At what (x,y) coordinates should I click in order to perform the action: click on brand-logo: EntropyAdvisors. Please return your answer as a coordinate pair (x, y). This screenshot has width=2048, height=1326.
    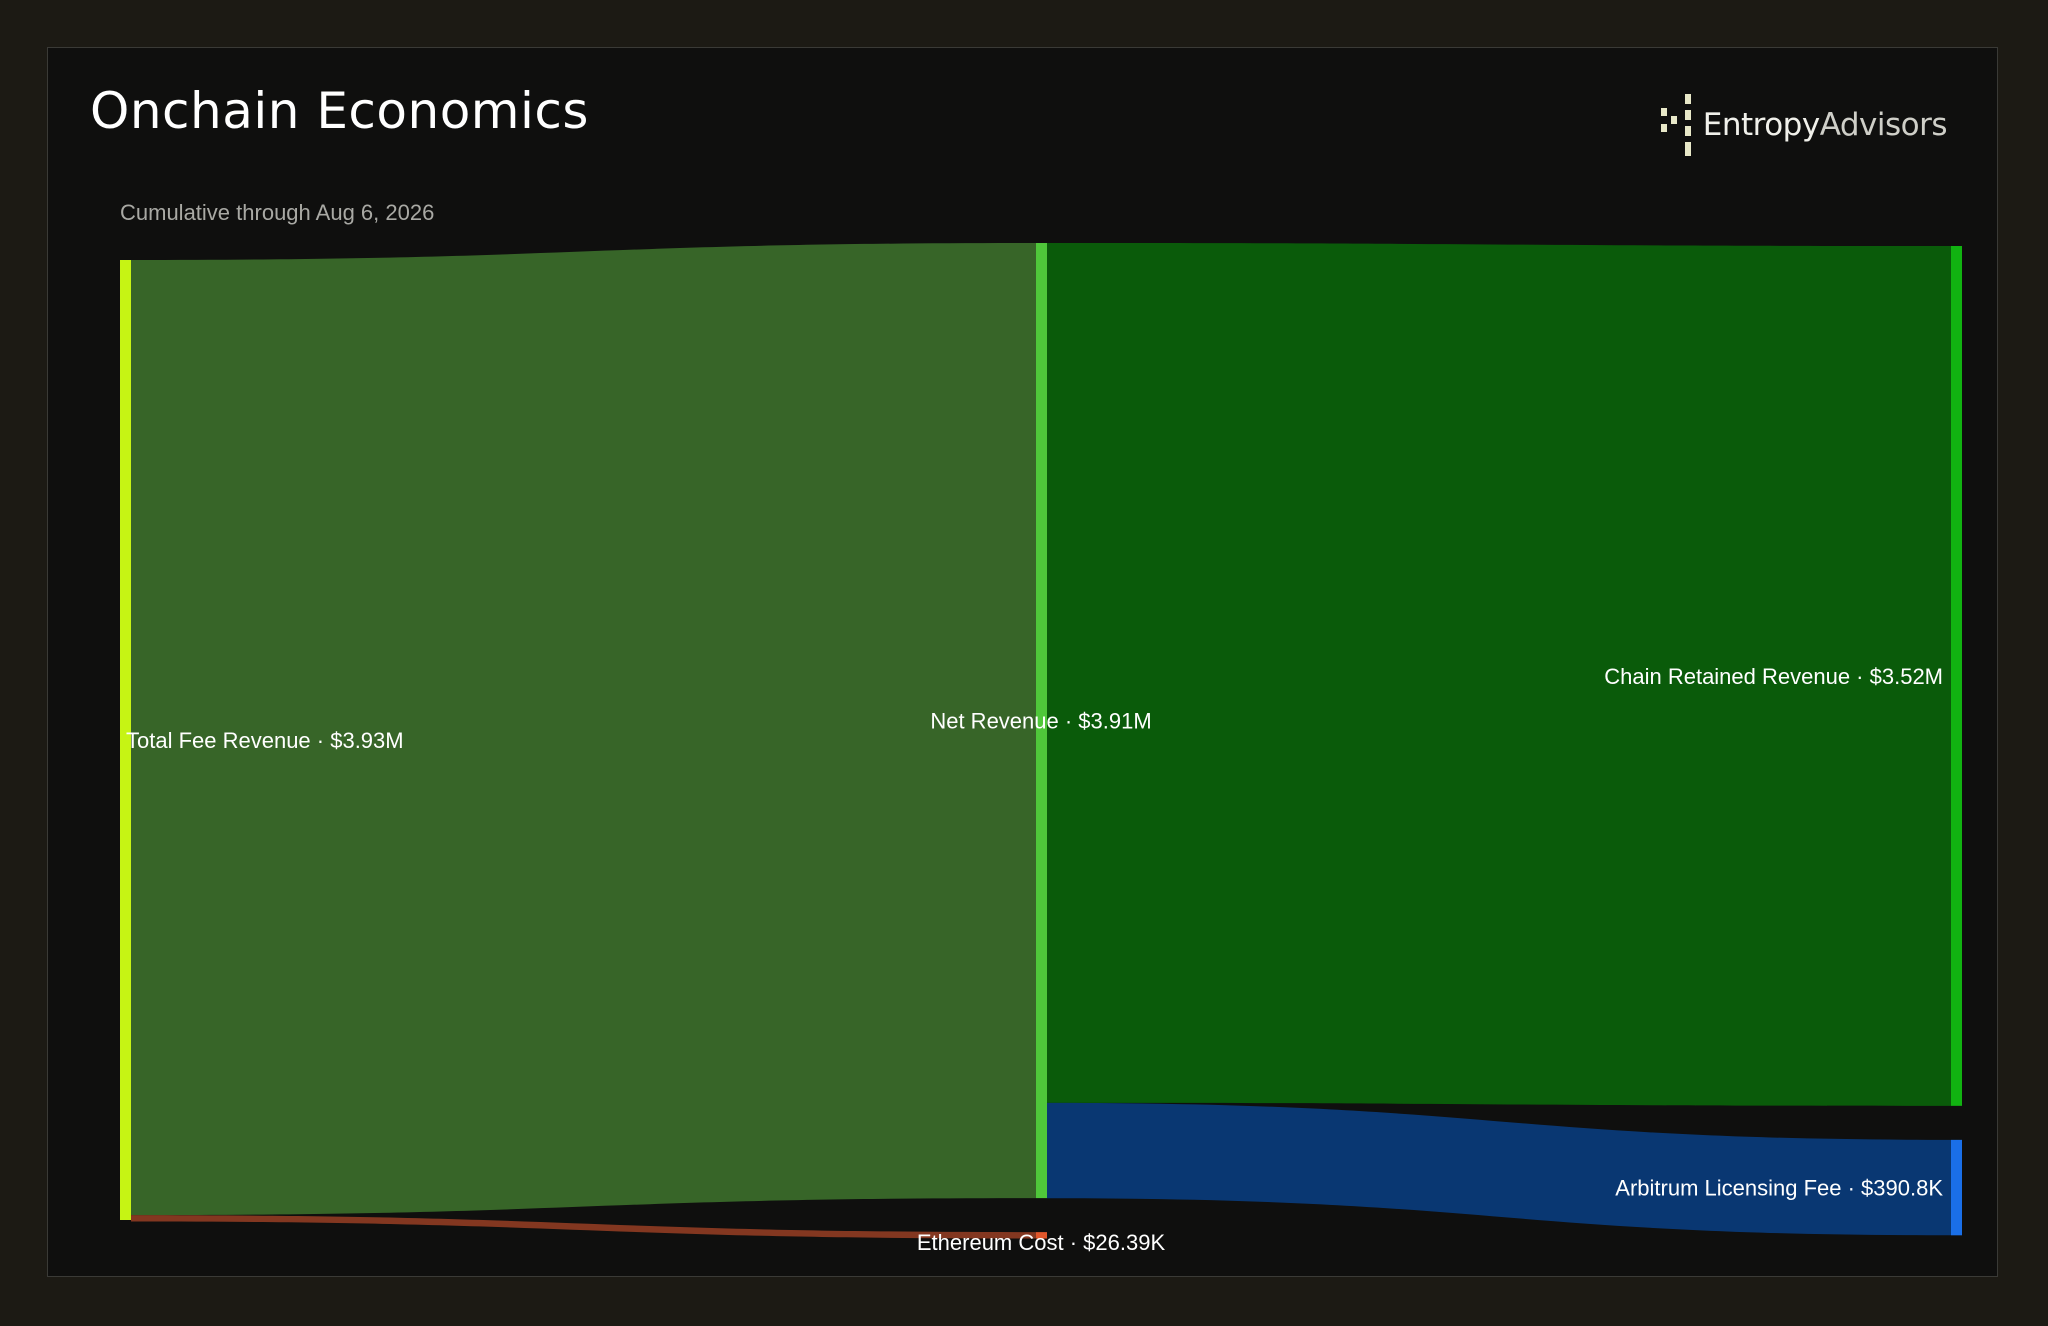
    Looking at the image, I should click on (1804, 125).